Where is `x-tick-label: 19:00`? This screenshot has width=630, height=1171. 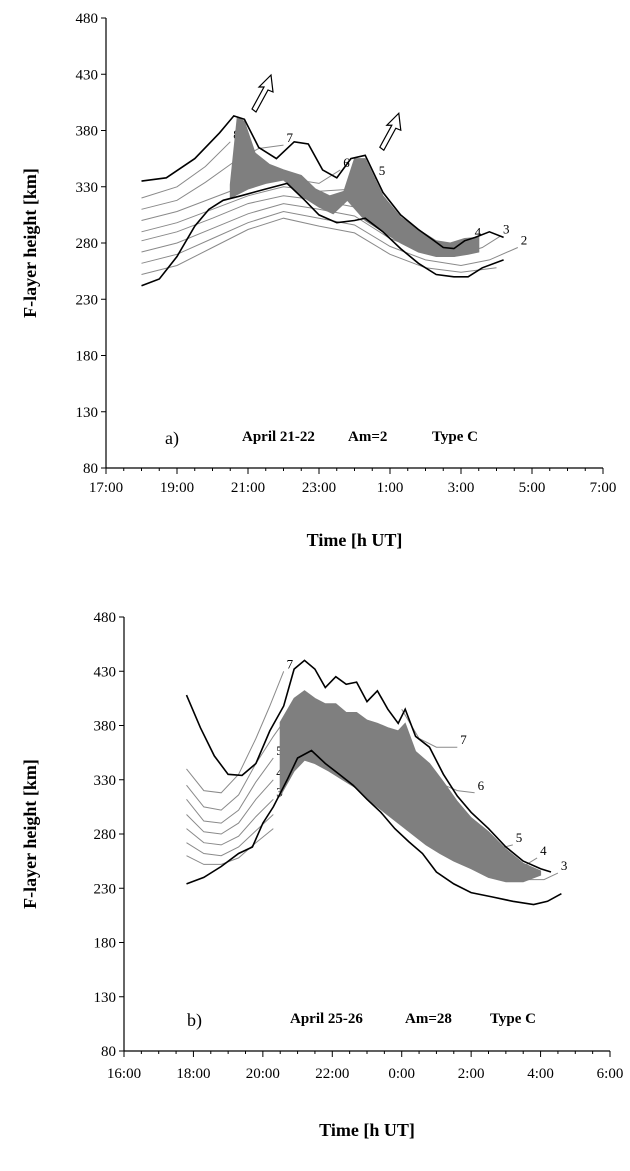 x-tick-label: 19:00 is located at coordinates (177, 488).